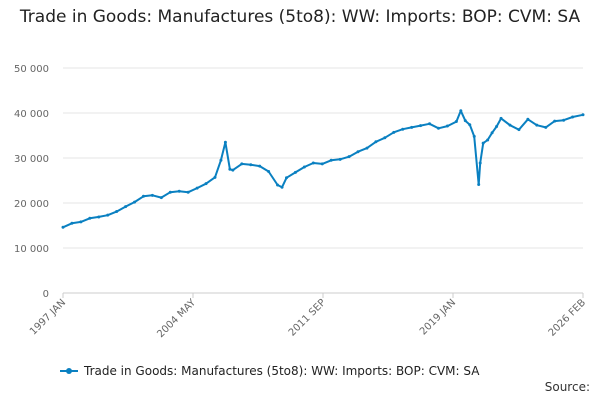 The width and height of the screenshot is (600, 400). I want to click on x-tick-label: 2011 SEP, so click(307, 317).